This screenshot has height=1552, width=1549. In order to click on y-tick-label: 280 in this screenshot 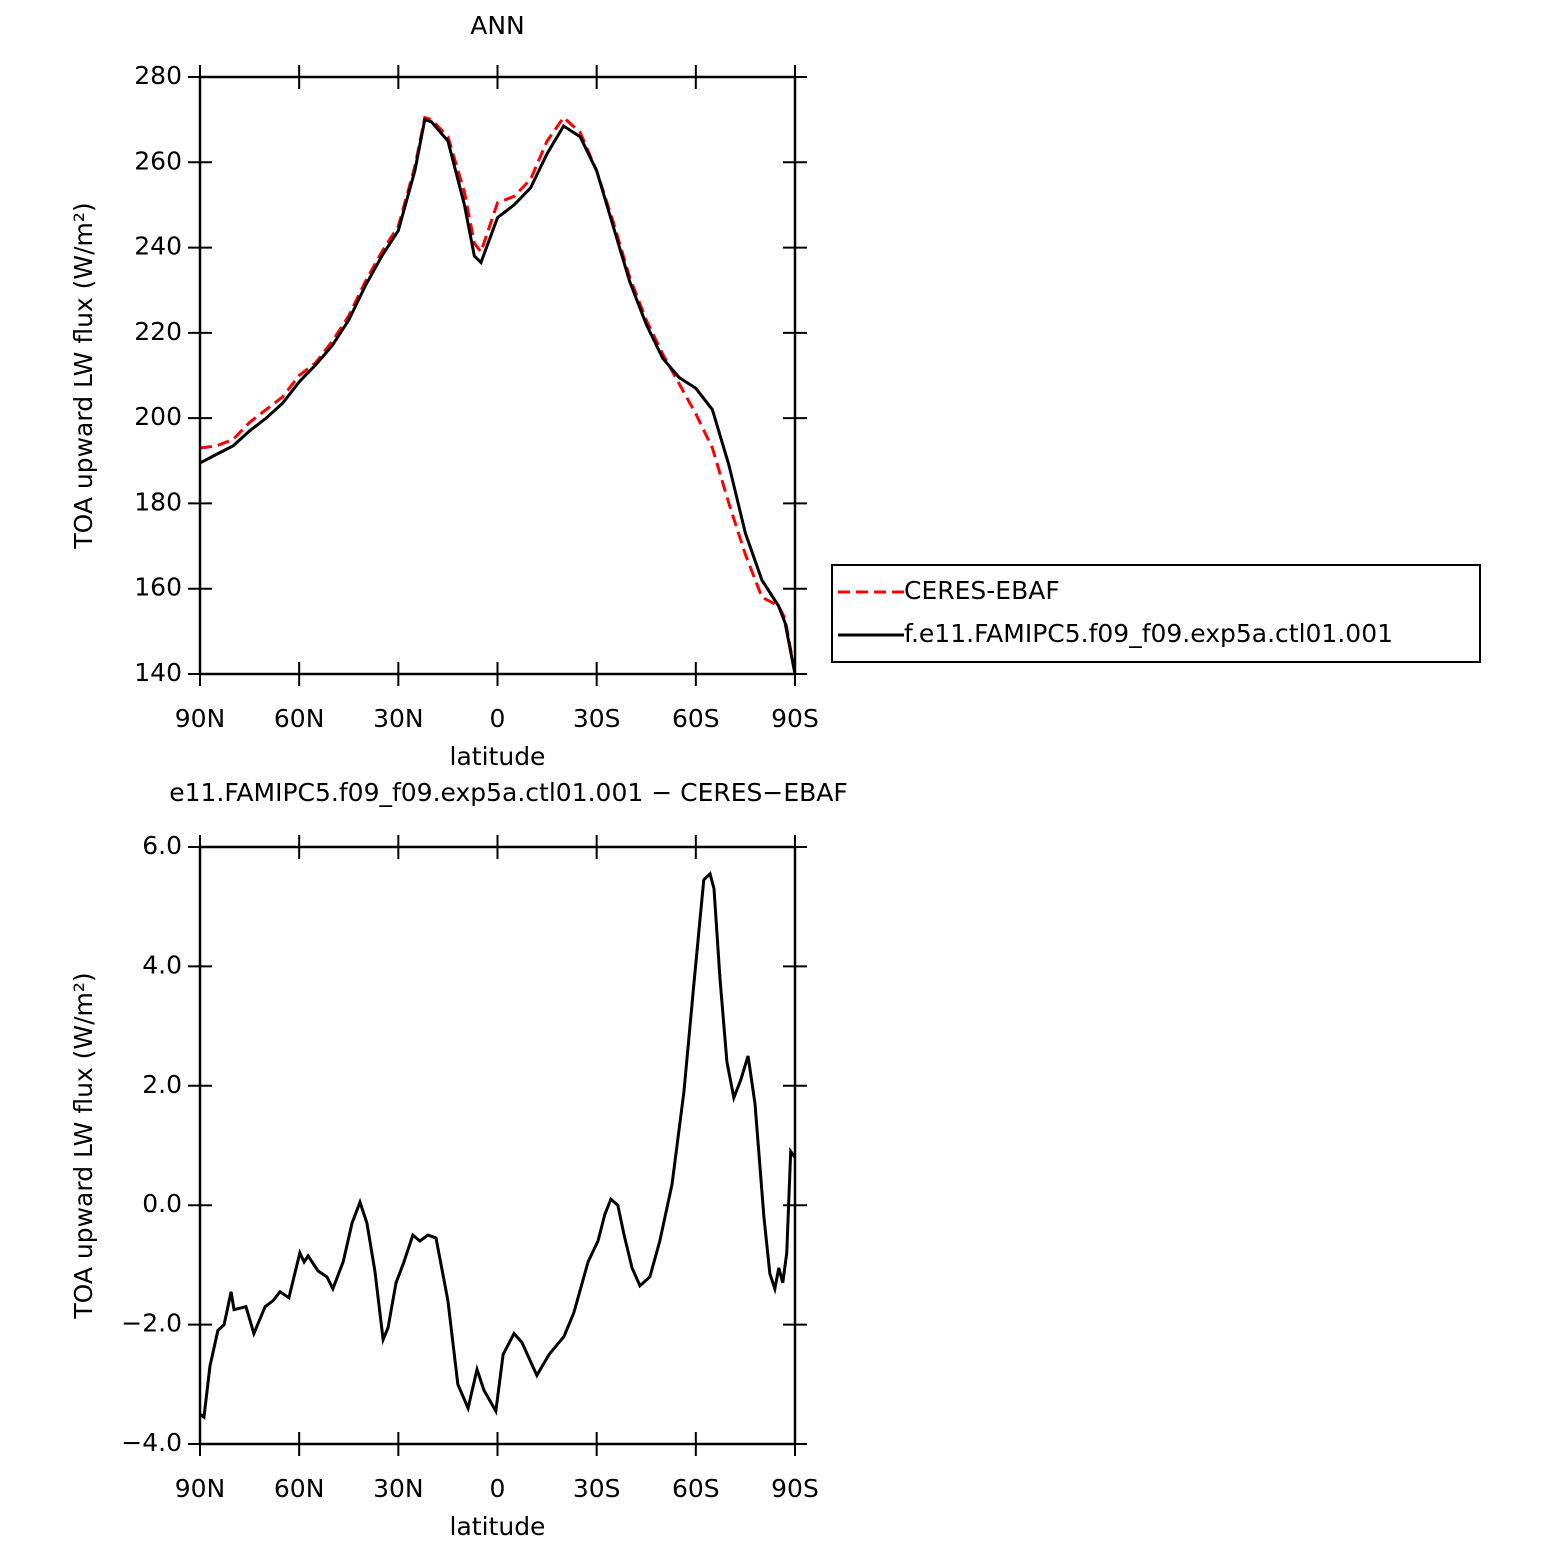, I will do `click(158, 75)`.